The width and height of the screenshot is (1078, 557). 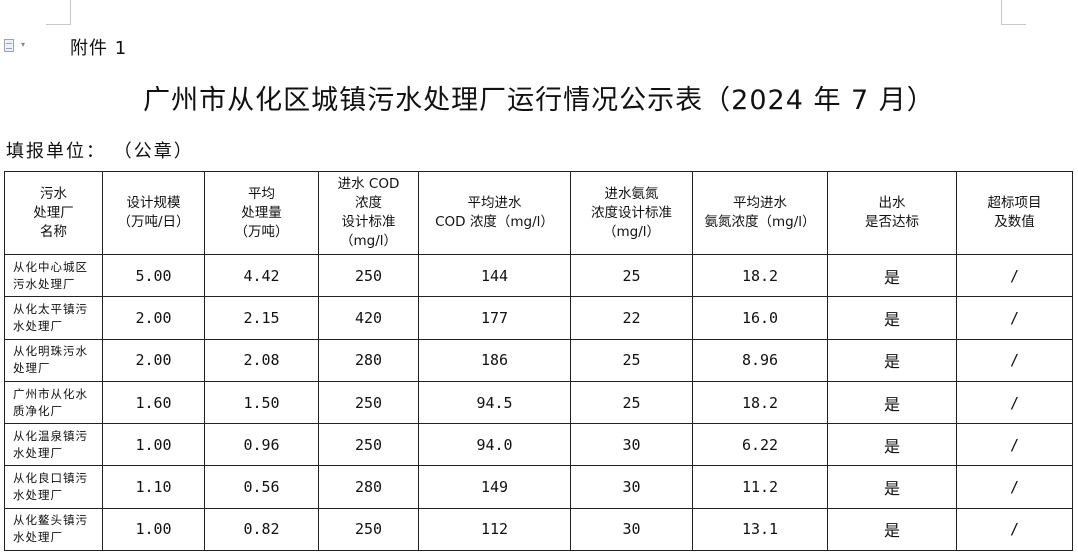 What do you see at coordinates (631, 318) in the screenshot?
I see `ammonia-standard-cell: 22` at bounding box center [631, 318].